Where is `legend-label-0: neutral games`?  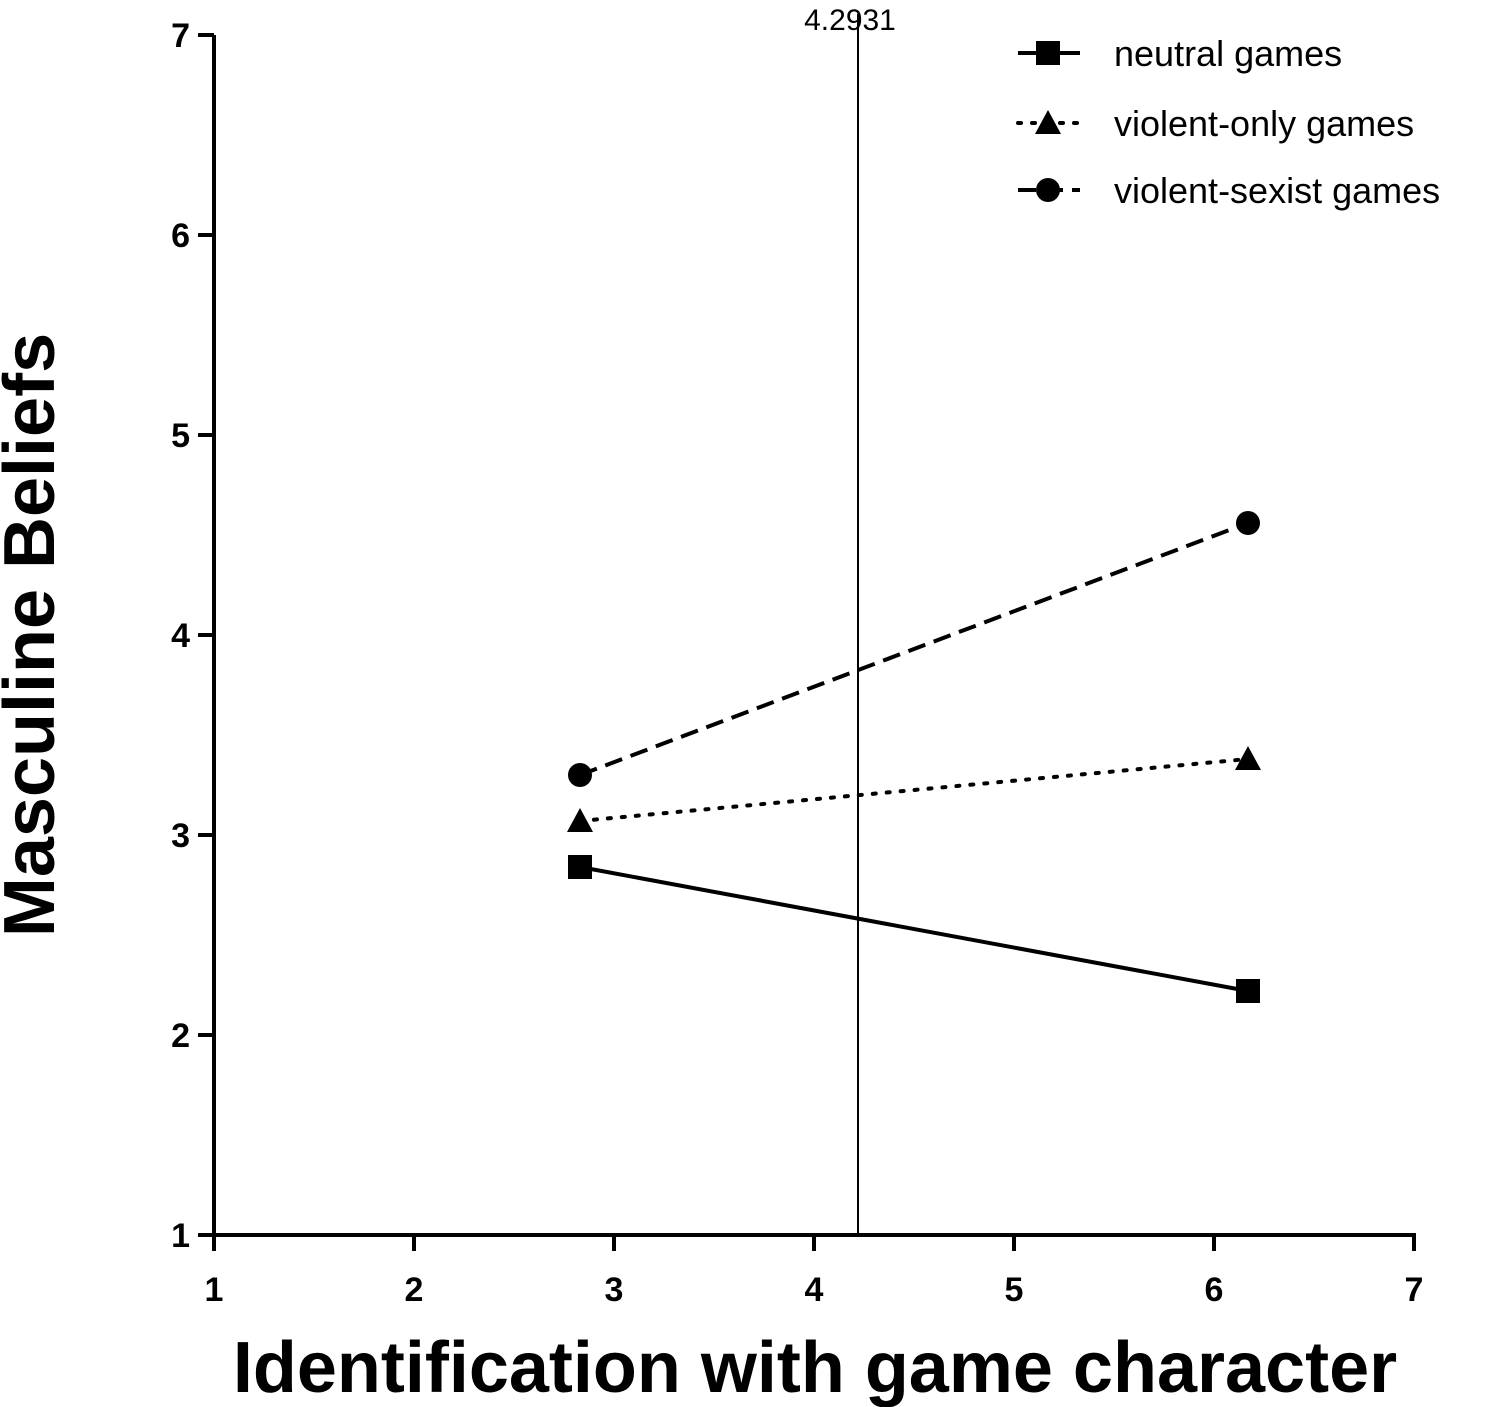
legend-label-0: neutral games is located at coordinates (1228, 53).